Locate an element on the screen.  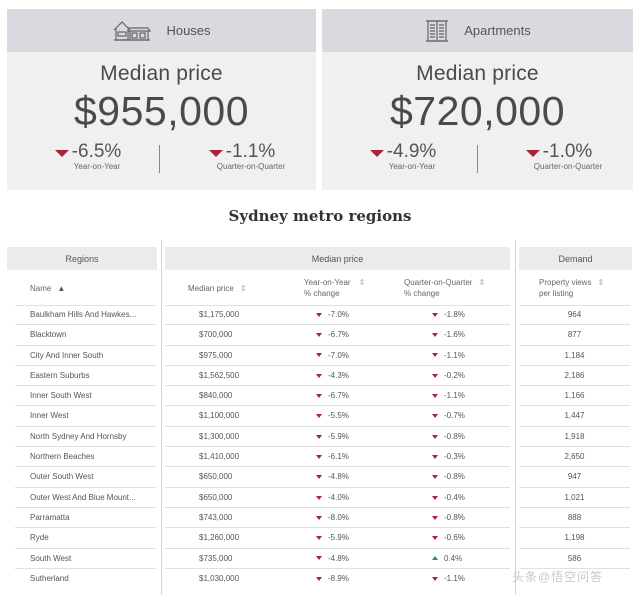
table-row: Inner West $1,100,000 -5.5% -0.7% 1,447 is located at coordinates (320, 416).